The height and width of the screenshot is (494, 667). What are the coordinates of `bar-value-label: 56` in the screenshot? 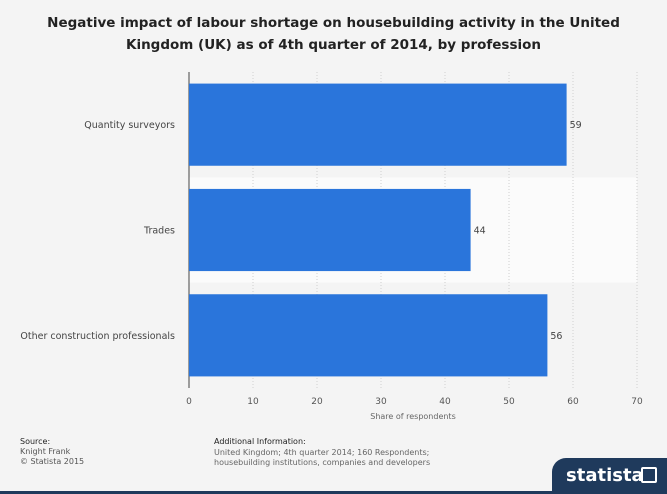 It's located at (556, 336).